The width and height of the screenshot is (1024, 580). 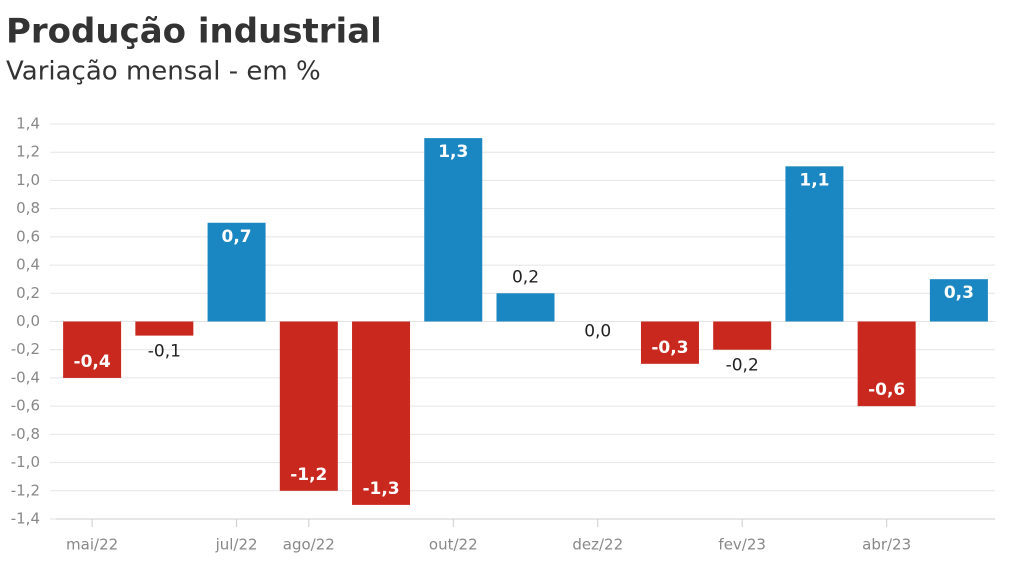 What do you see at coordinates (164, 352) in the screenshot?
I see `value-label: -0,1` at bounding box center [164, 352].